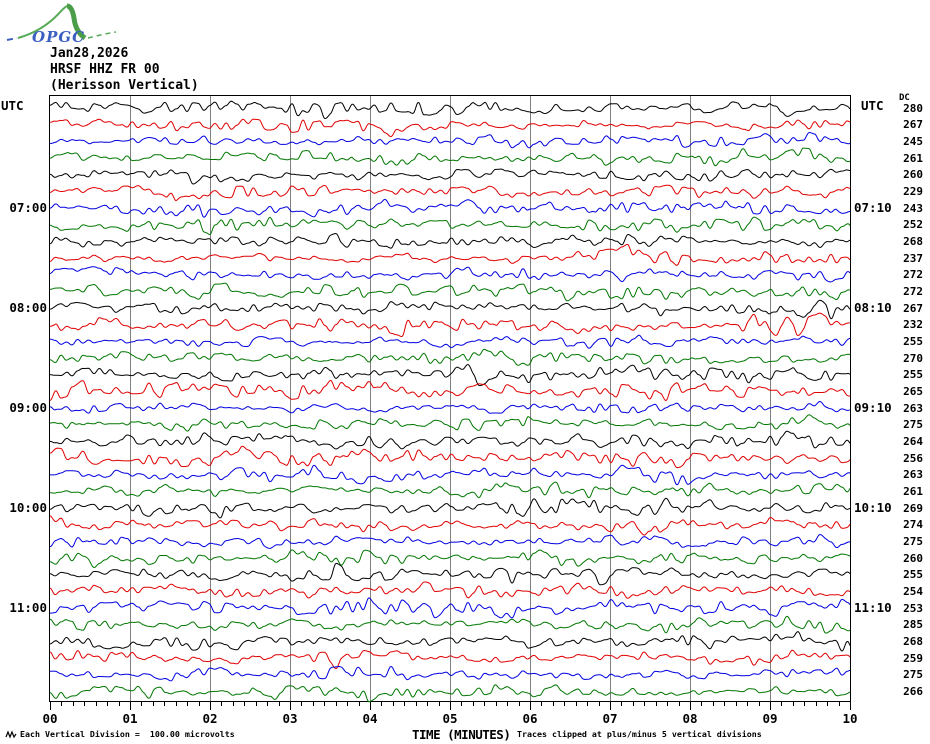  I want to click on trace-waveform-09:40, so click(450, 475).